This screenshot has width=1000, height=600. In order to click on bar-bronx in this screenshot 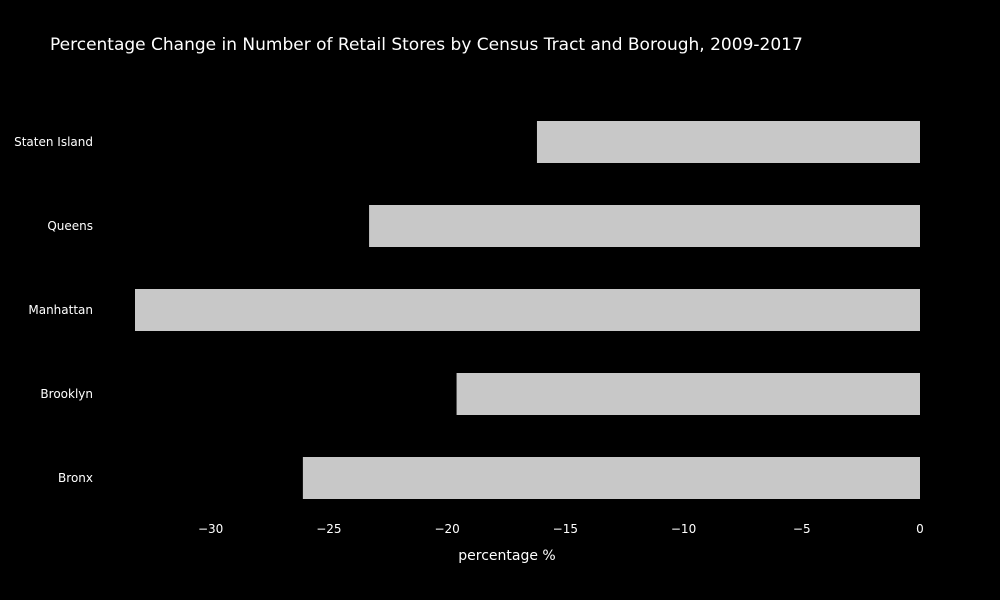, I will do `click(611, 478)`.